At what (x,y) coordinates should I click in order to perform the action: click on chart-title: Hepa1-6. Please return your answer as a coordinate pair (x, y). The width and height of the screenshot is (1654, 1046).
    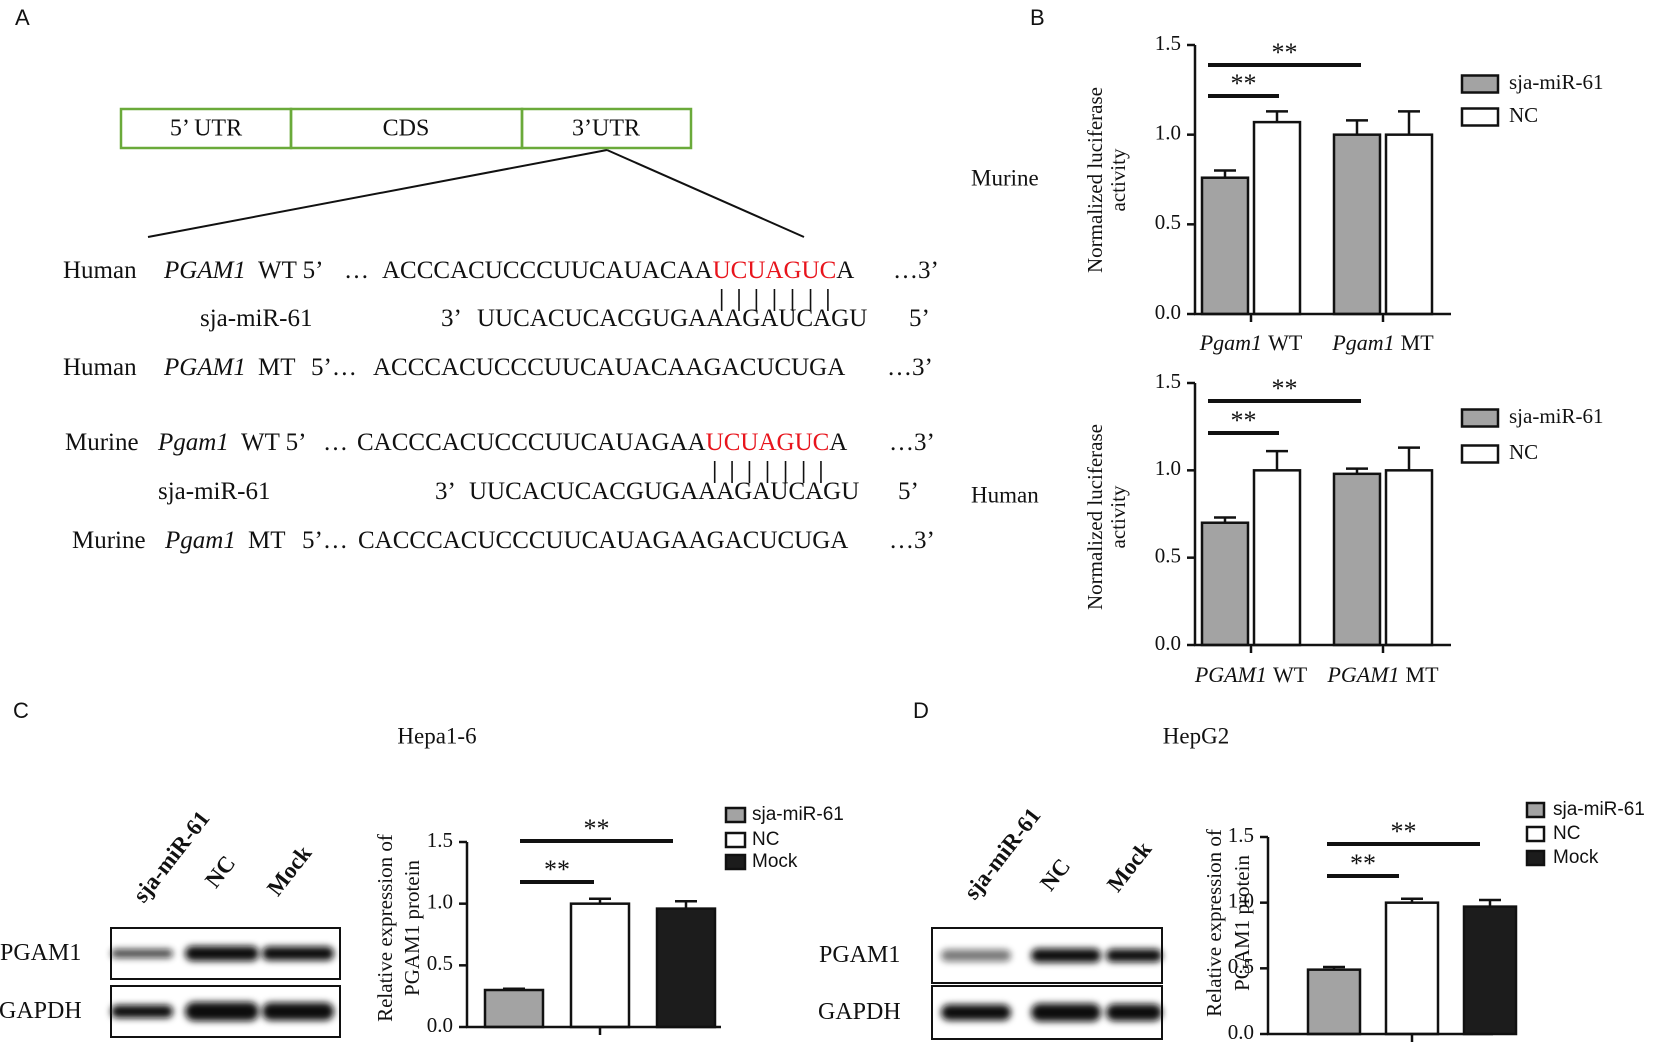
    Looking at the image, I should click on (436, 735).